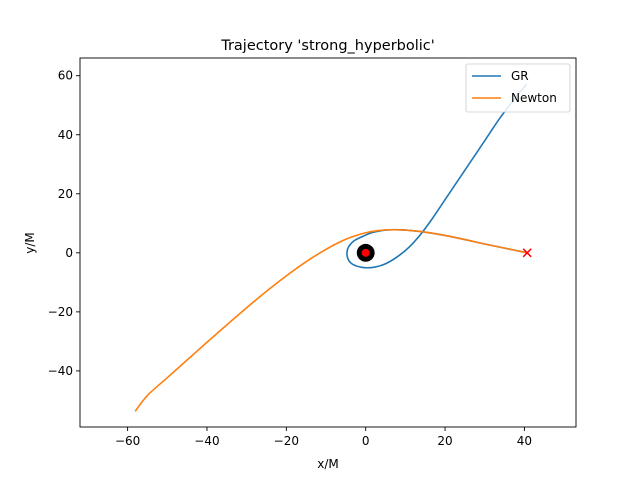  I want to click on x-axis-label: x/M, so click(328, 464).